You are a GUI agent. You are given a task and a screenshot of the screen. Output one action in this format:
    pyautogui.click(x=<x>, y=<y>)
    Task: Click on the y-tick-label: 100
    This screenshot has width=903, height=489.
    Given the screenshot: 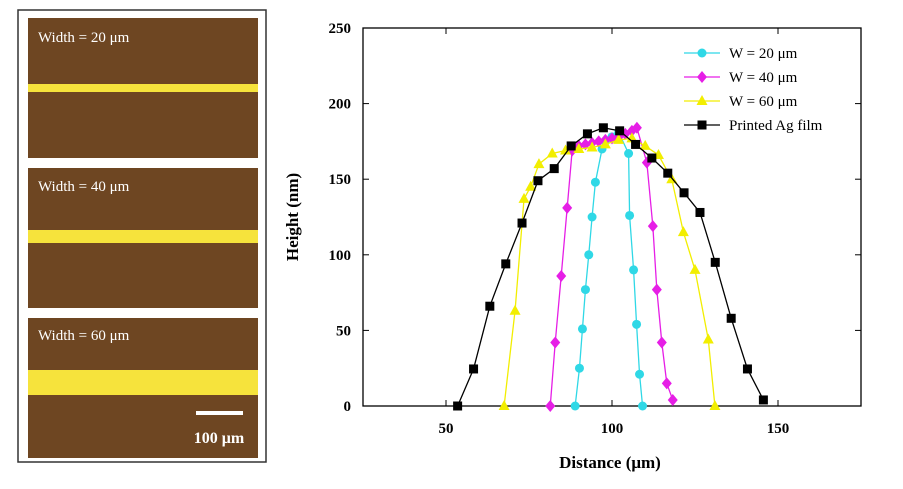 What is the action you would take?
    pyautogui.click(x=340, y=256)
    